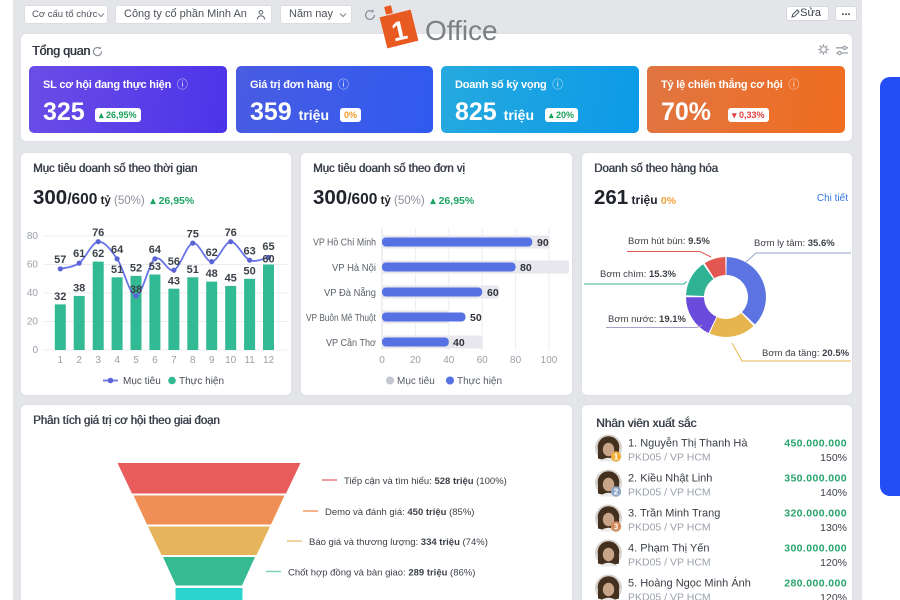 This screenshot has height=600, width=900. I want to click on svg-text: 12, so click(269, 360).